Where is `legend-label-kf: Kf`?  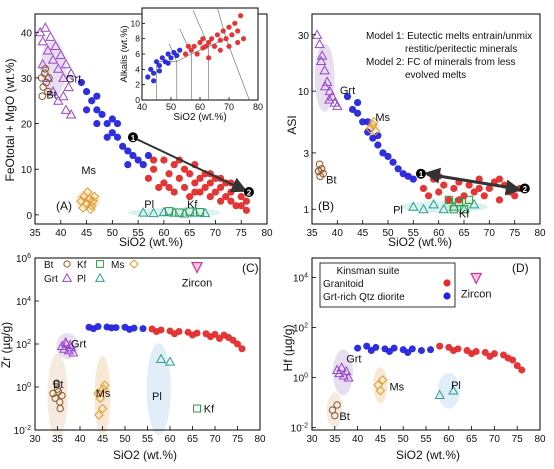 legend-label-kf: Kf is located at coordinates (82, 265).